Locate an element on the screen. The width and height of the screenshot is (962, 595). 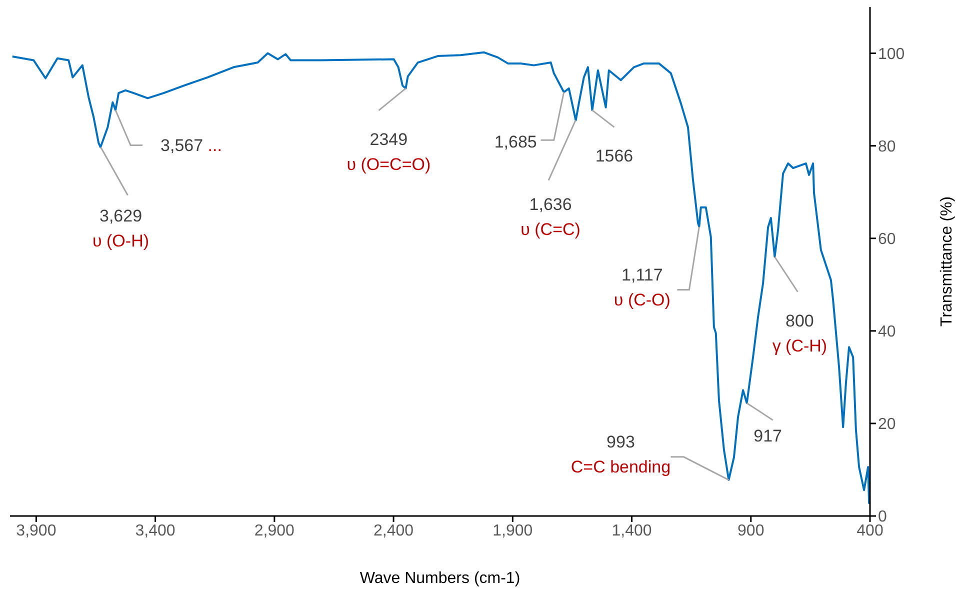
annotation: 2349 υ (O=C=O) is located at coordinates (388, 152).